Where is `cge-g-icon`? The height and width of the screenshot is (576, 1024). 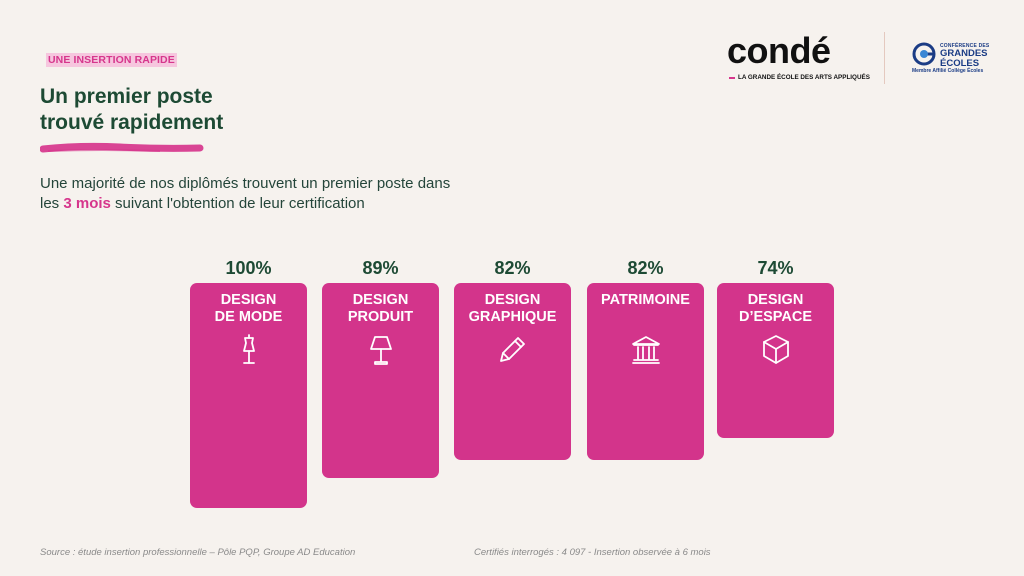
cge-g-icon is located at coordinates (924, 54).